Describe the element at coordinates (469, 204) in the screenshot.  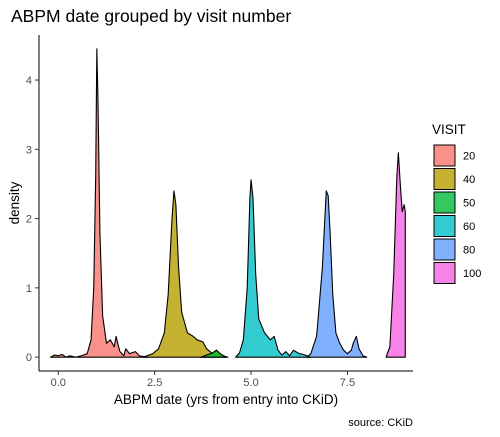
I see `legend-label-visit-50: 50` at that location.